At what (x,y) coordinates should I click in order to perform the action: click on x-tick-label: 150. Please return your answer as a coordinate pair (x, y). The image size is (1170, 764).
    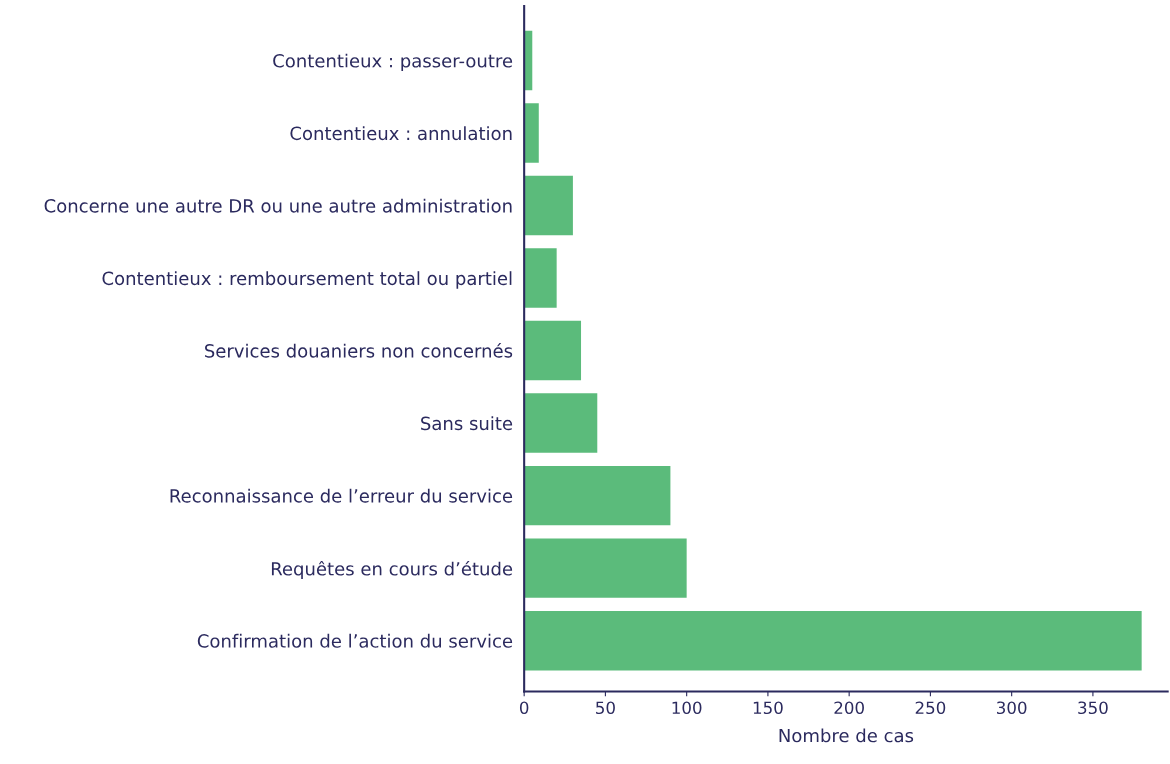
    Looking at the image, I should click on (768, 708).